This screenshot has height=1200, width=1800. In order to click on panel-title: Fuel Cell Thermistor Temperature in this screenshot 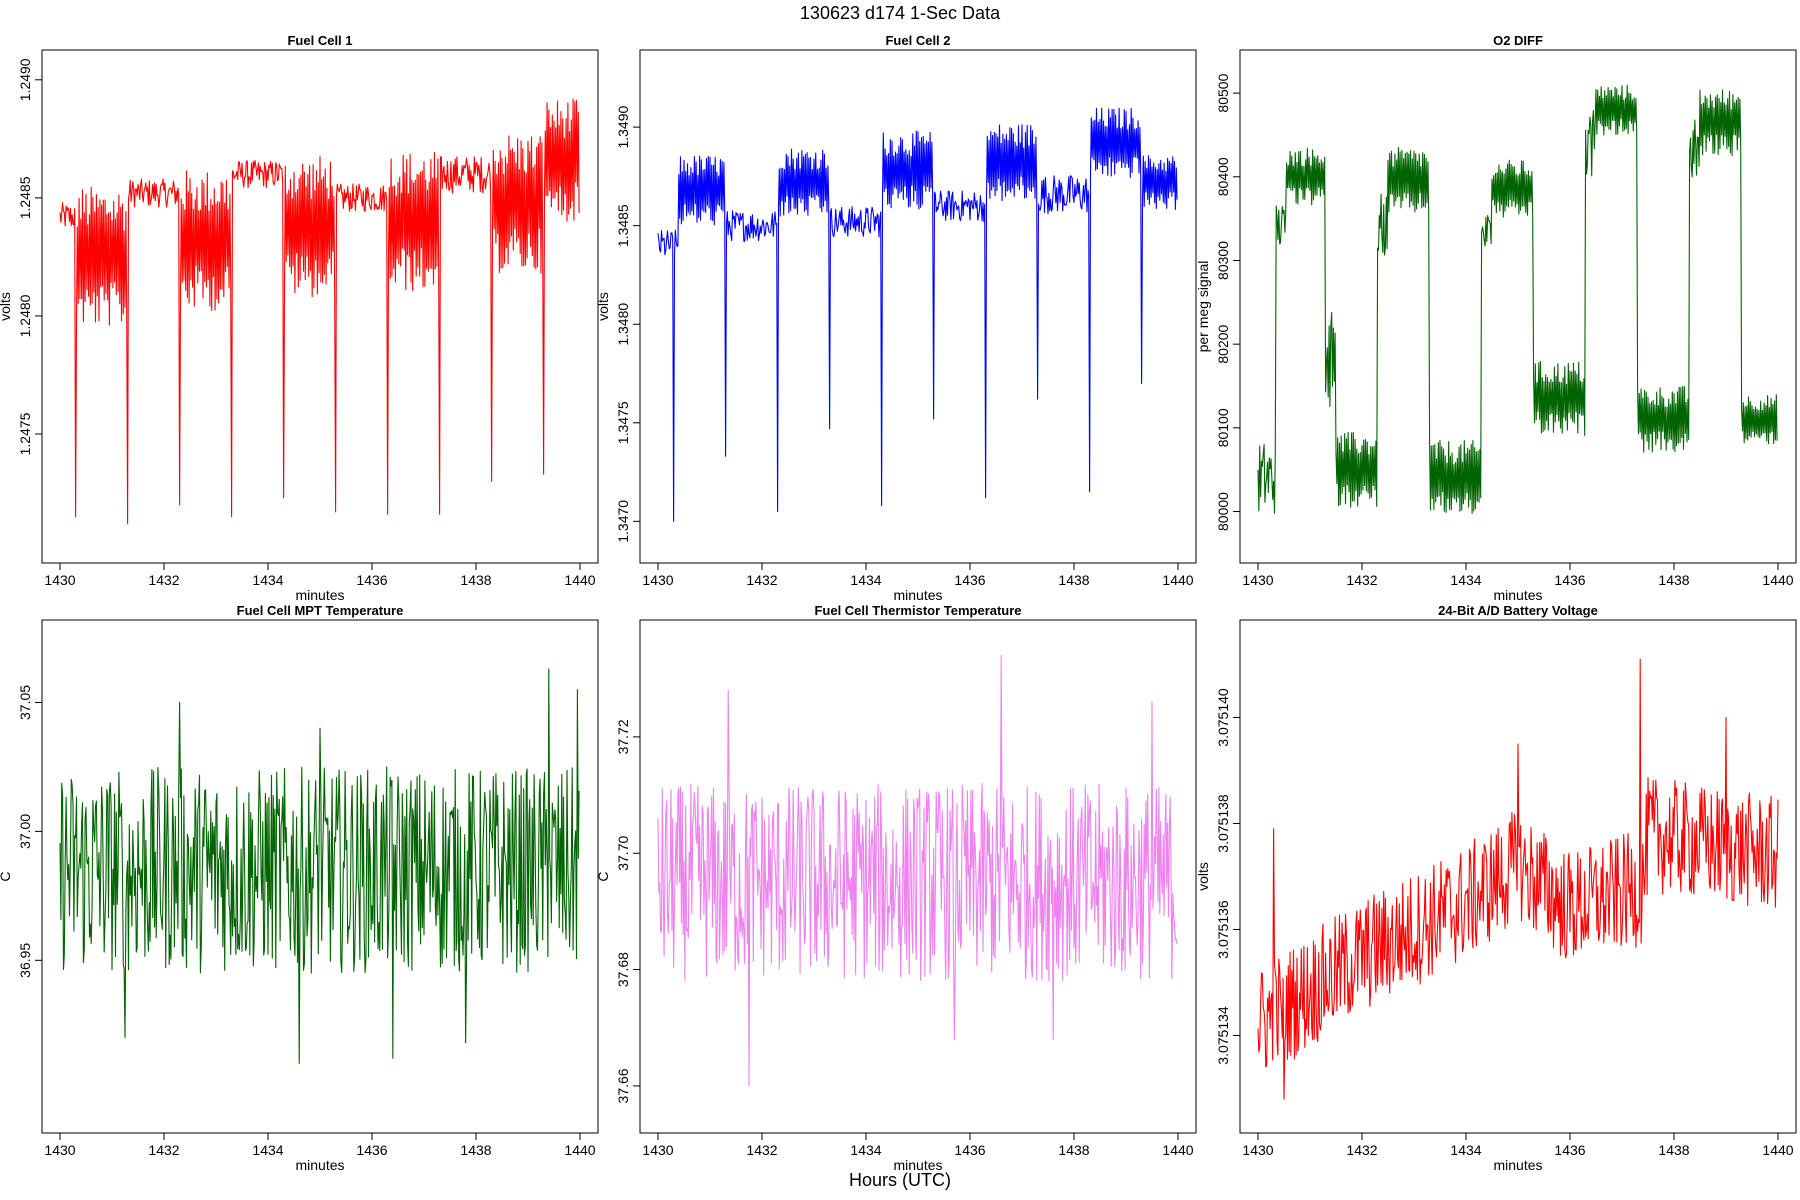, I will do `click(917, 610)`.